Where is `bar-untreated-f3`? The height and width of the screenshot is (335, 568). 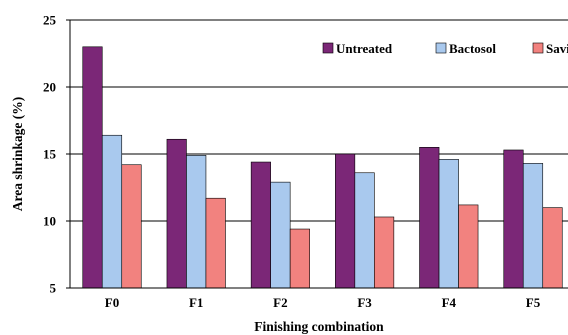
bar-untreated-f3 is located at coordinates (345, 221).